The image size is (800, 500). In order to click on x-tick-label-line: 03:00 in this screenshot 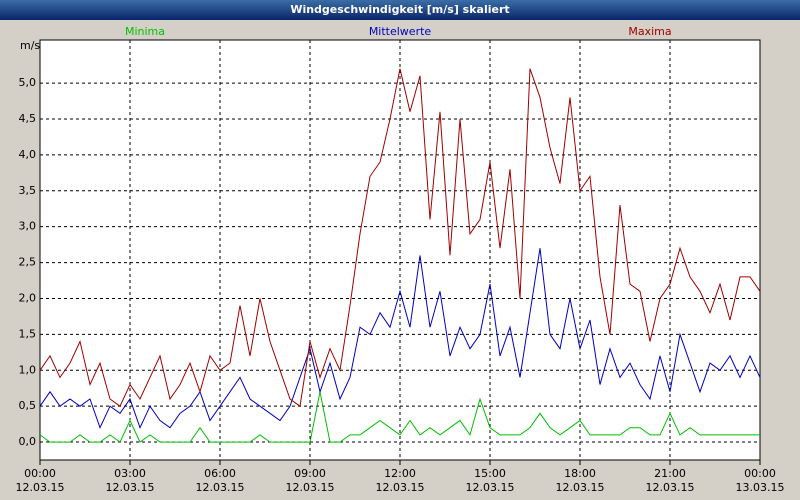, I will do `click(130, 473)`.